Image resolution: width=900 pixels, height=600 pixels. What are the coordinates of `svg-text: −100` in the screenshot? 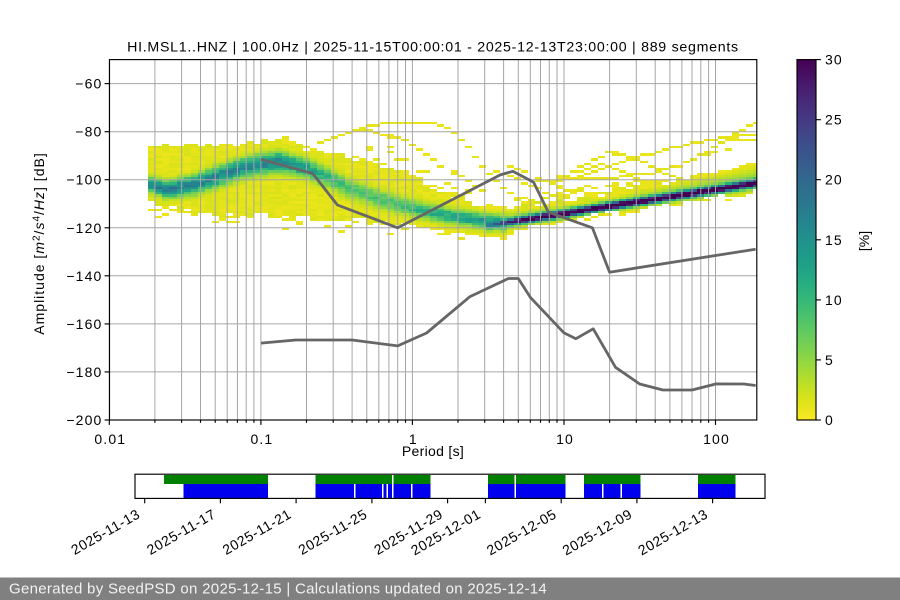 It's located at (84, 180).